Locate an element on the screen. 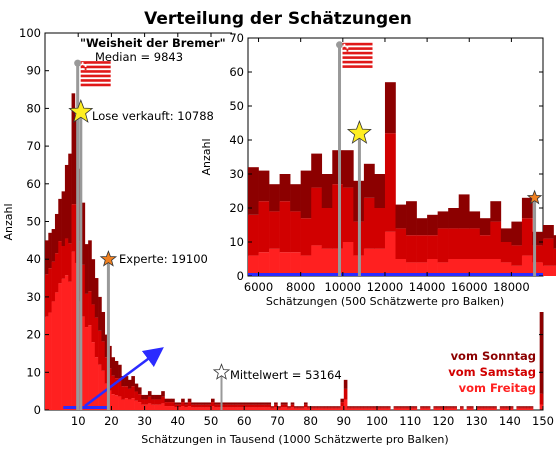 The image size is (556, 454). inset-y-tick-label: 60 is located at coordinates (236, 72).